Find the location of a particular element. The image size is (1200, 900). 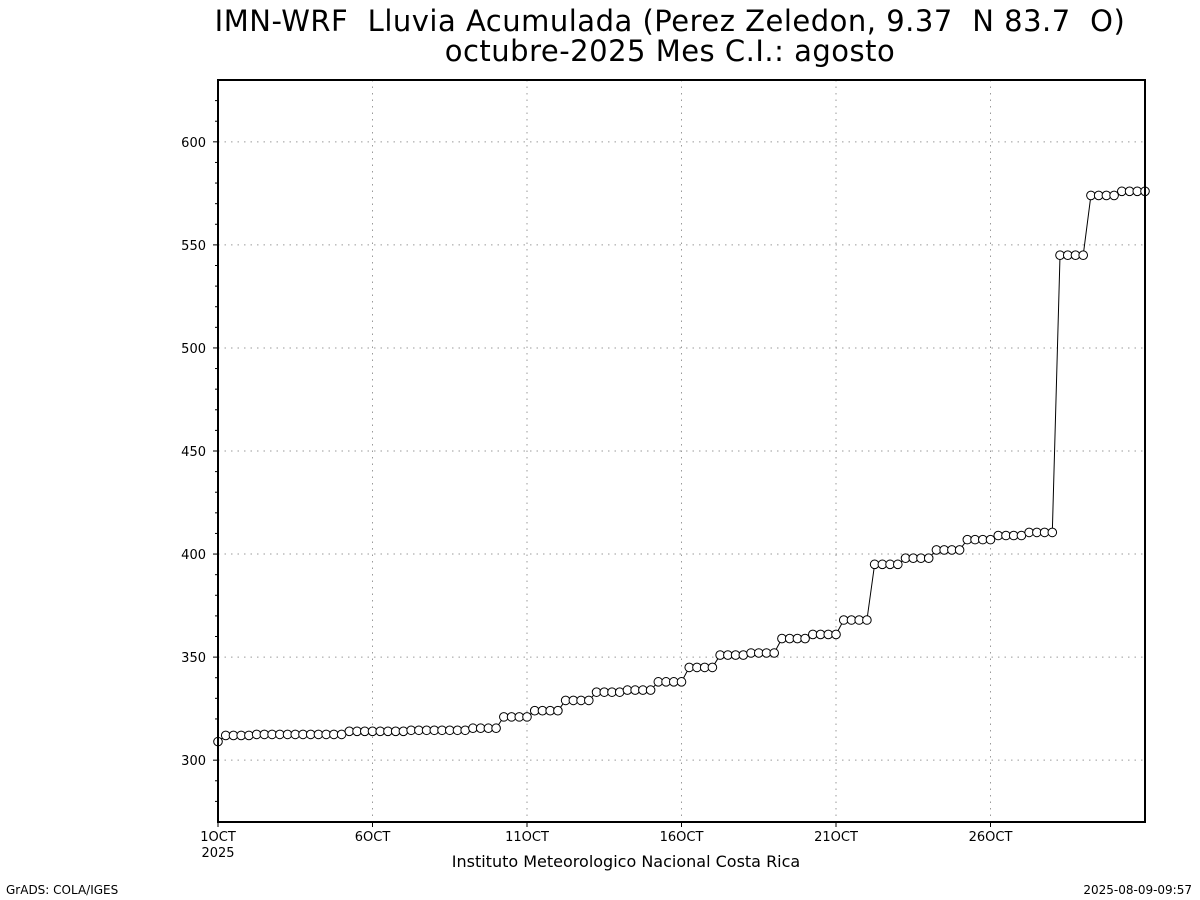

x-tick-label: 26OCT is located at coordinates (991, 837).